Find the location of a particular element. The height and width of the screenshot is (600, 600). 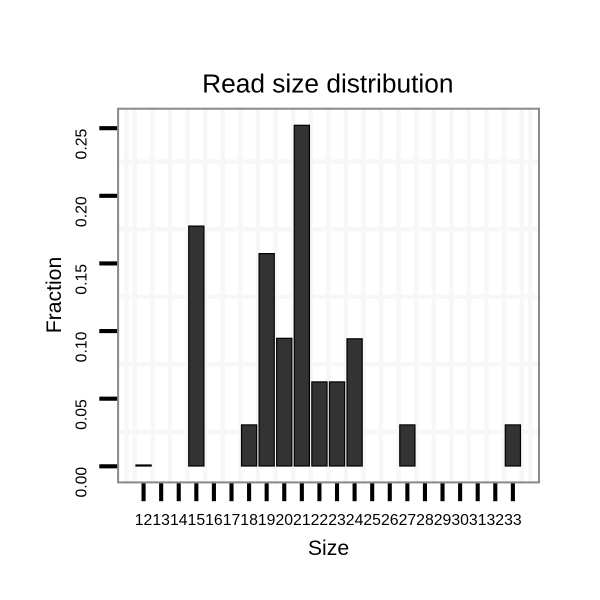

svg-text: 23 is located at coordinates (337, 520).